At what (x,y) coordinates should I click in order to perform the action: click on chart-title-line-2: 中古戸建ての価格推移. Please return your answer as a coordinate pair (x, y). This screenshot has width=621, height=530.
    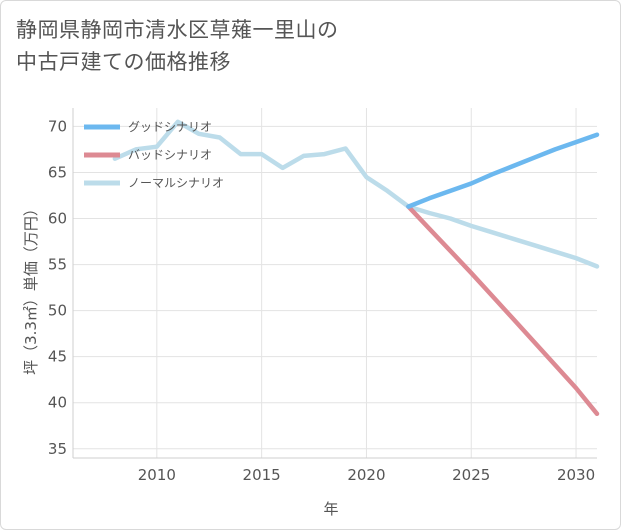
    Looking at the image, I should click on (123, 62).